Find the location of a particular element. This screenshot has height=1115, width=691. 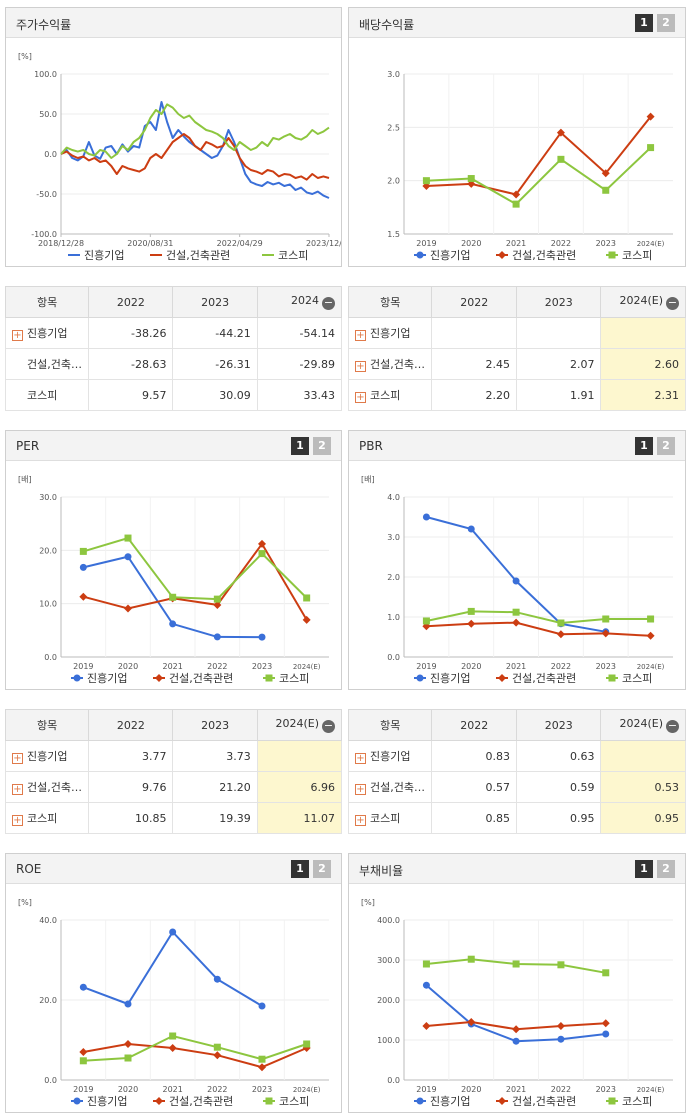

value-cell: 11.07 is located at coordinates (299, 818).